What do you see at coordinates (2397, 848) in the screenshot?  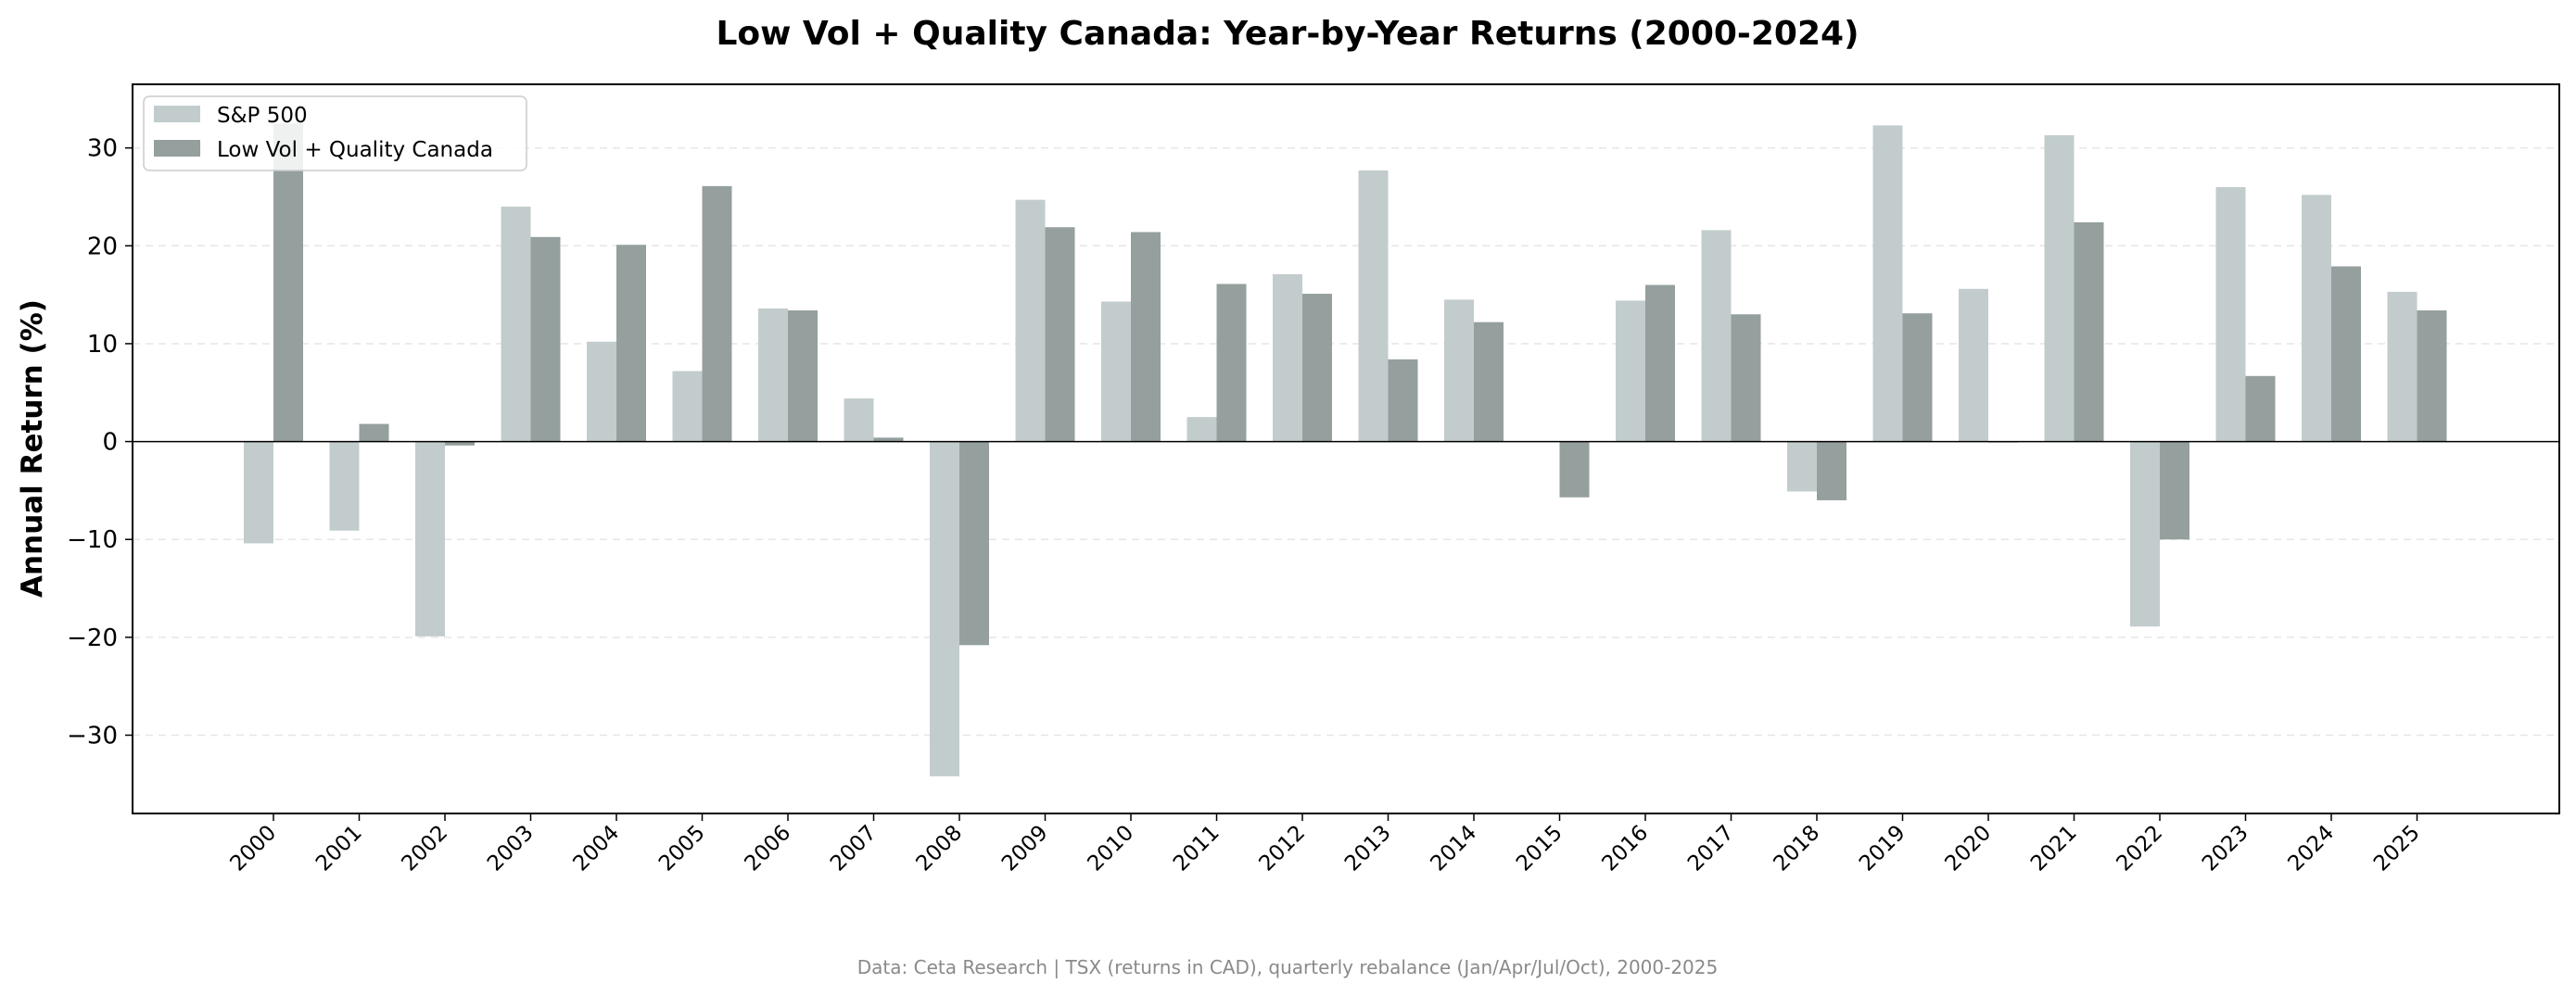 I see `x-tick-label: 2025` at bounding box center [2397, 848].